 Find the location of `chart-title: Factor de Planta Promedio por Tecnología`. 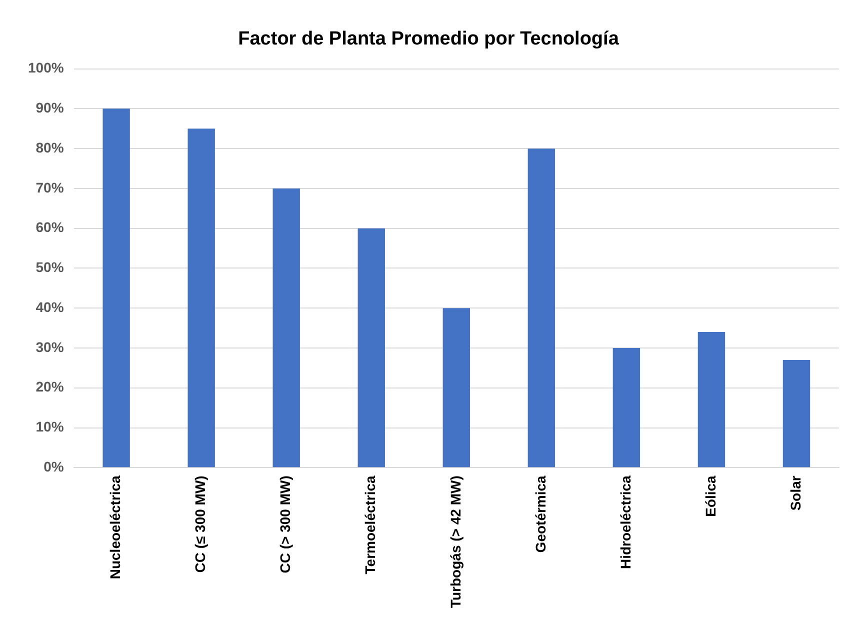

chart-title: Factor de Planta Promedio por Tecnología is located at coordinates (429, 39).